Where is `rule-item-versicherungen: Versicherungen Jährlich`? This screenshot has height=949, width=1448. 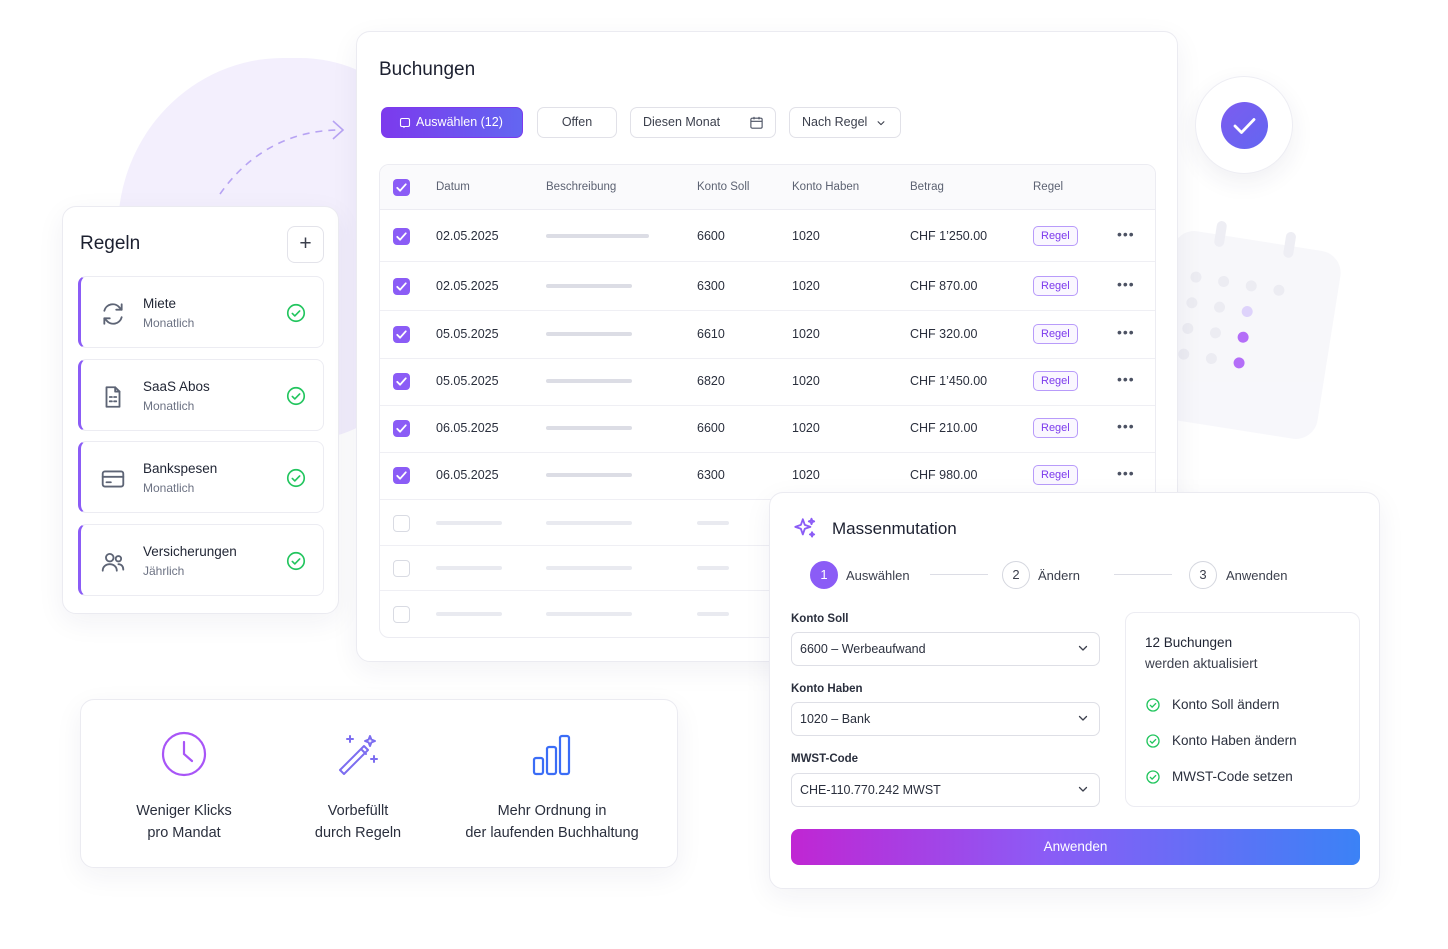
rule-item-versicherungen: Versicherungen Jährlich is located at coordinates (201, 560).